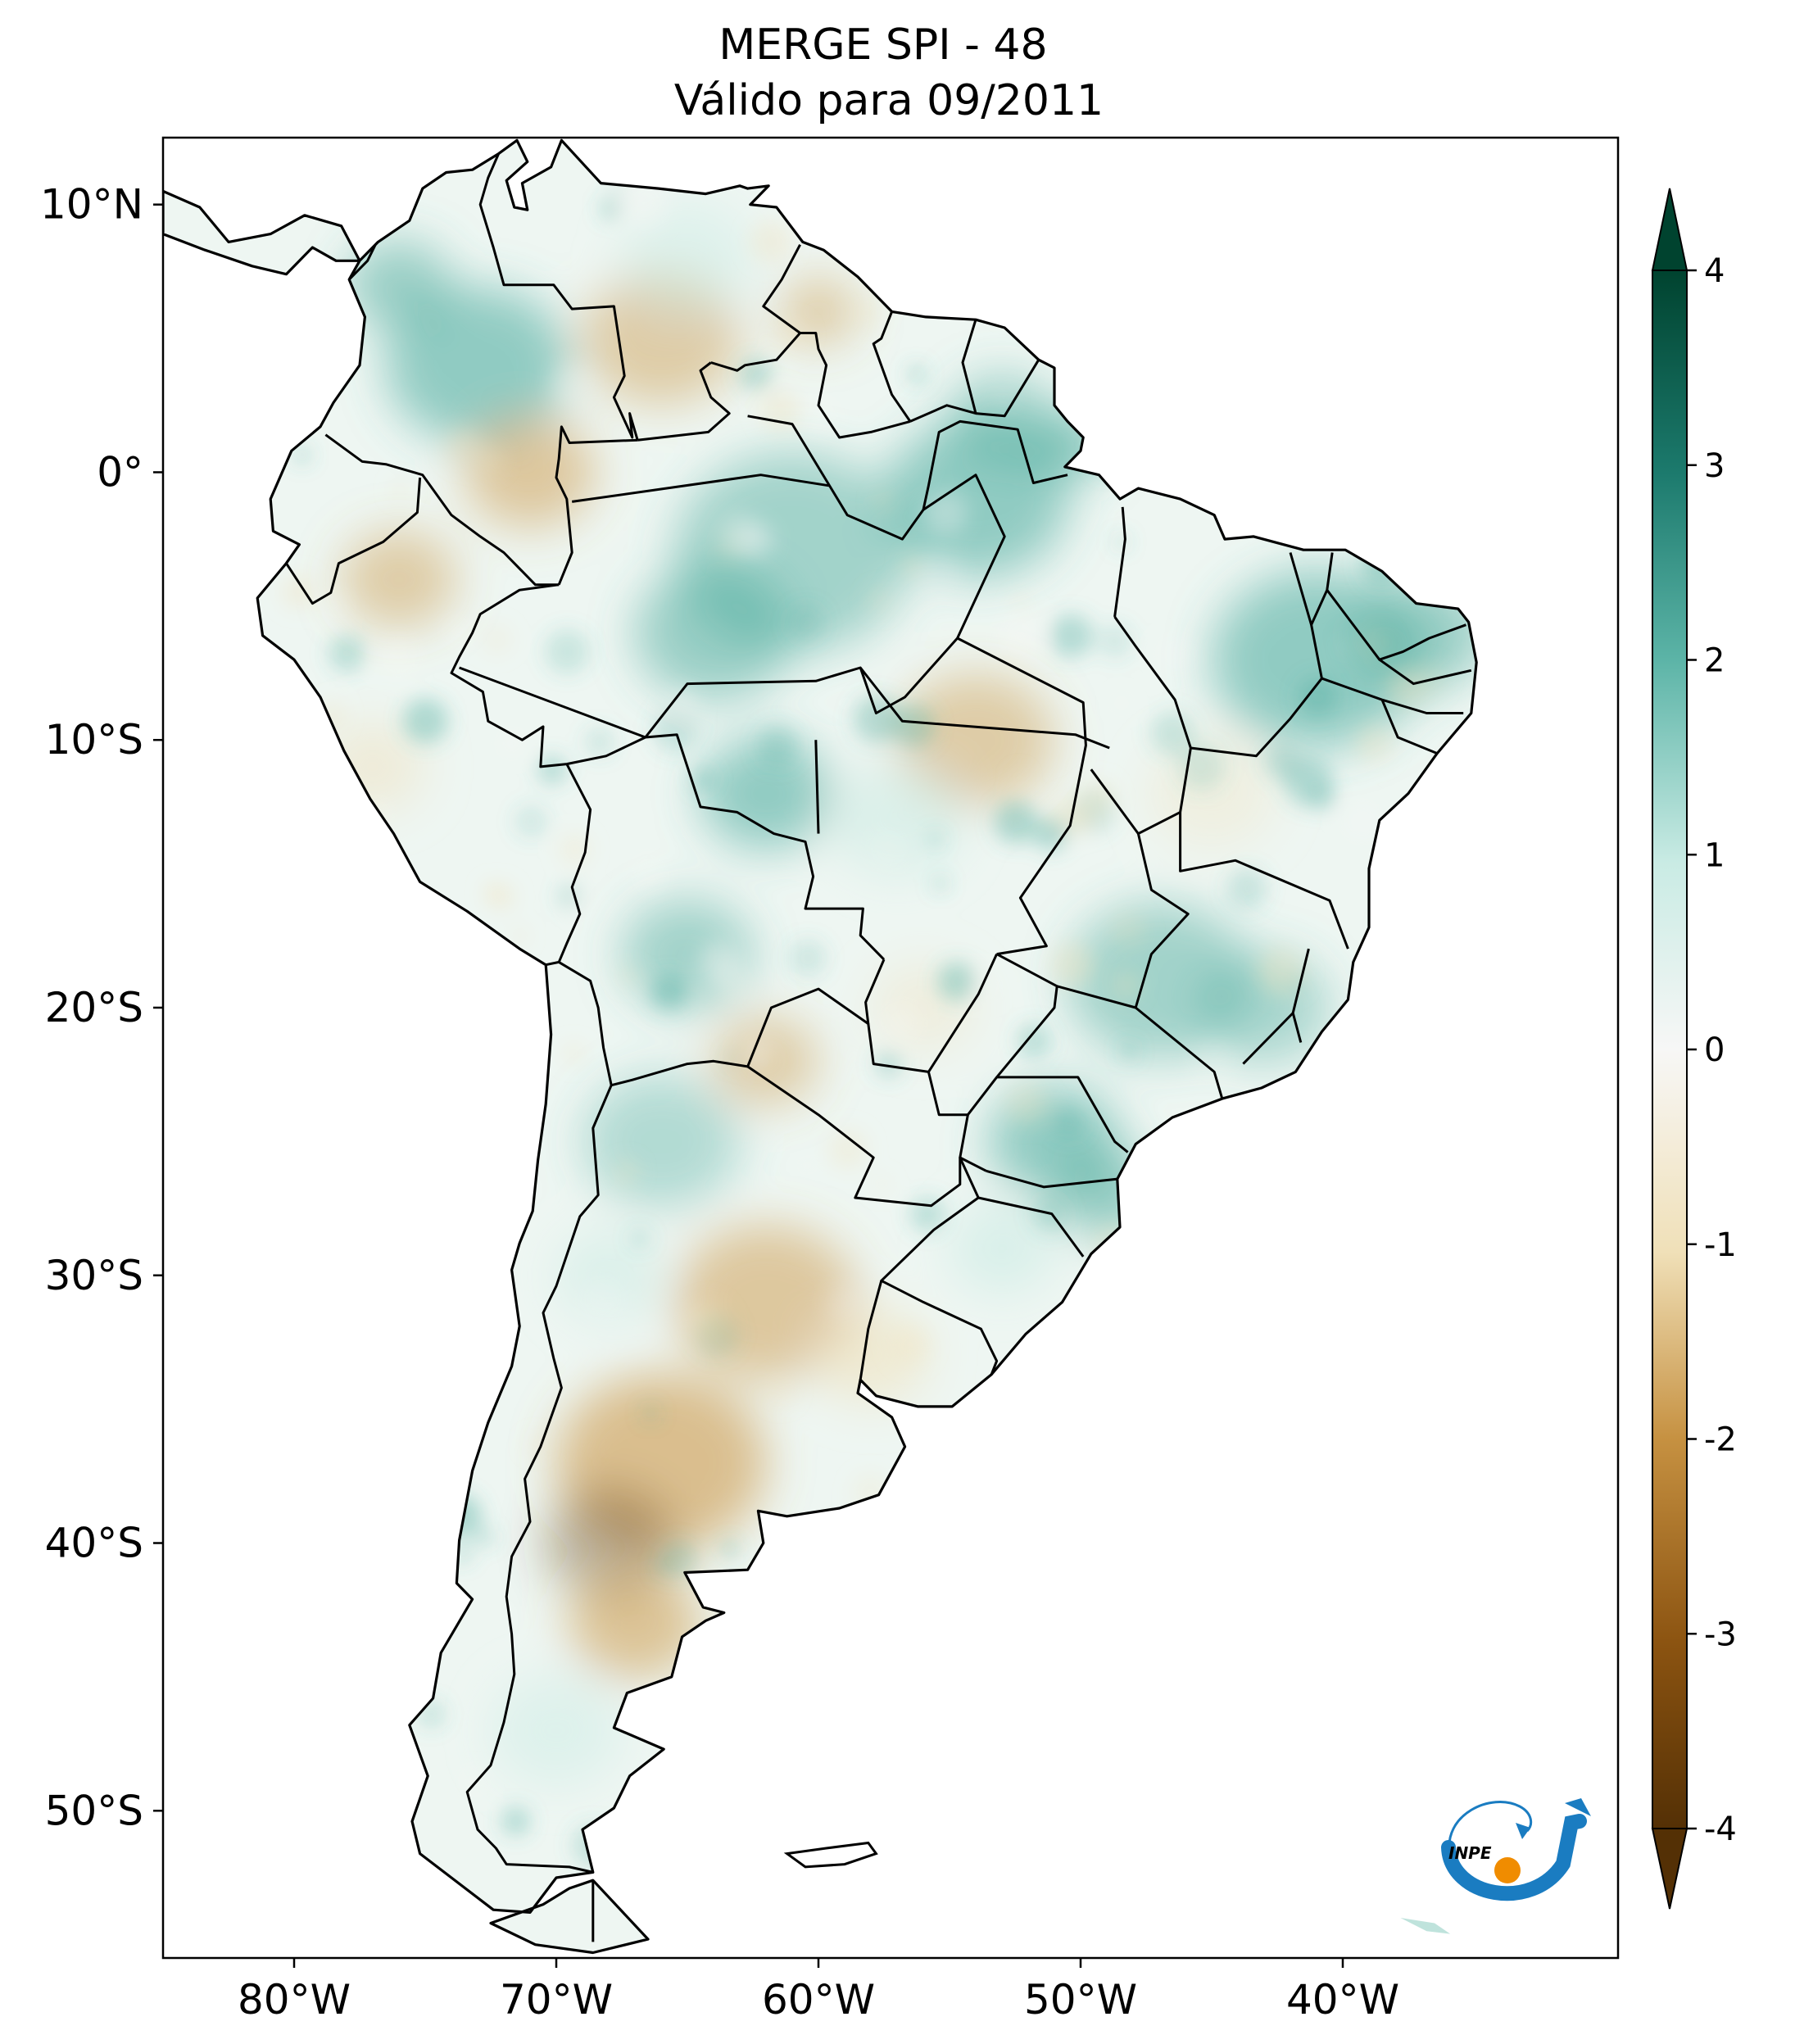 Image resolution: width=1795 pixels, height=2044 pixels. Describe the element at coordinates (1507, 1870) in the screenshot. I see `inpe-logo-dot` at that location.